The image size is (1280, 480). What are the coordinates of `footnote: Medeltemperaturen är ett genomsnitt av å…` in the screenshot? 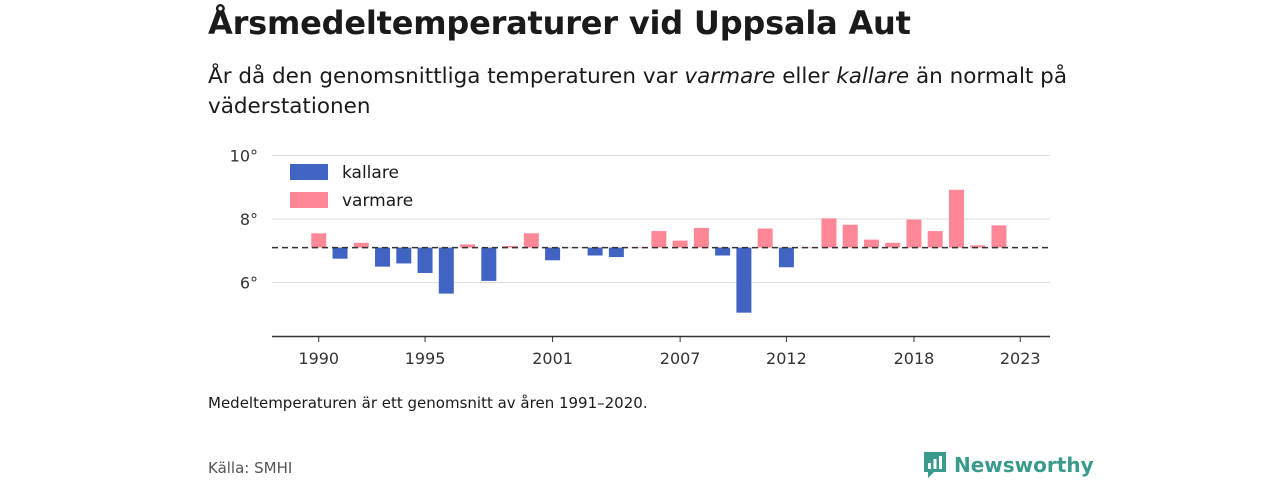 It's located at (428, 403).